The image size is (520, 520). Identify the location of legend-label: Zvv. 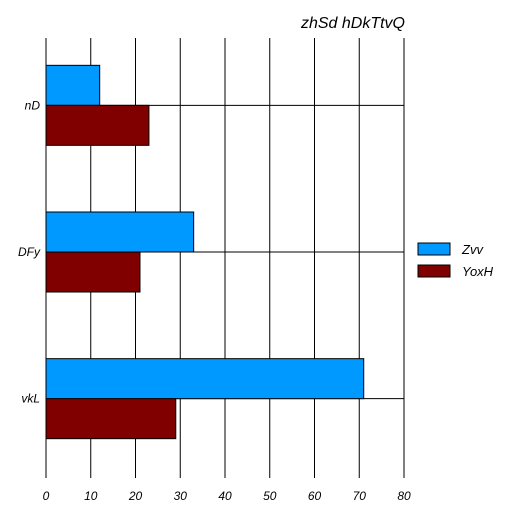
(472, 249).